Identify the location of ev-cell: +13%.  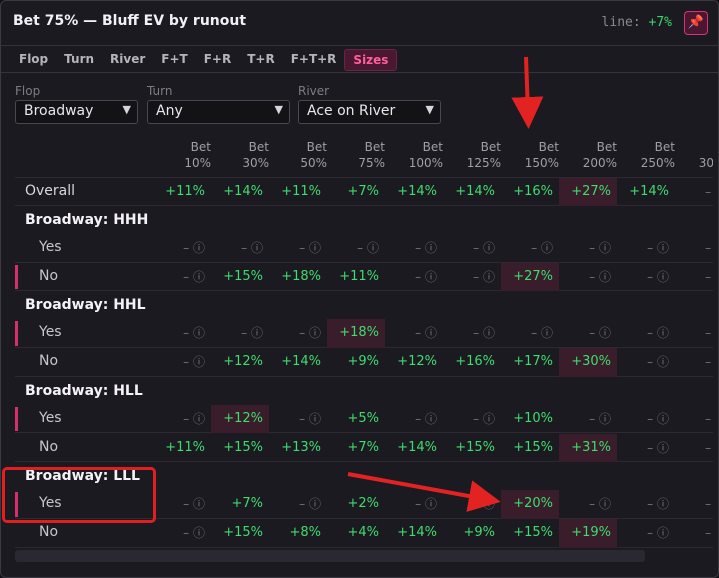
(301, 447).